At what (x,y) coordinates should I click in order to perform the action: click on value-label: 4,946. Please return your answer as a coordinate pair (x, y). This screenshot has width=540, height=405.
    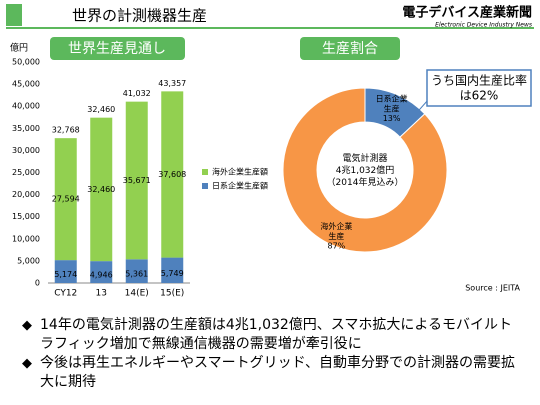
    Looking at the image, I should click on (101, 275).